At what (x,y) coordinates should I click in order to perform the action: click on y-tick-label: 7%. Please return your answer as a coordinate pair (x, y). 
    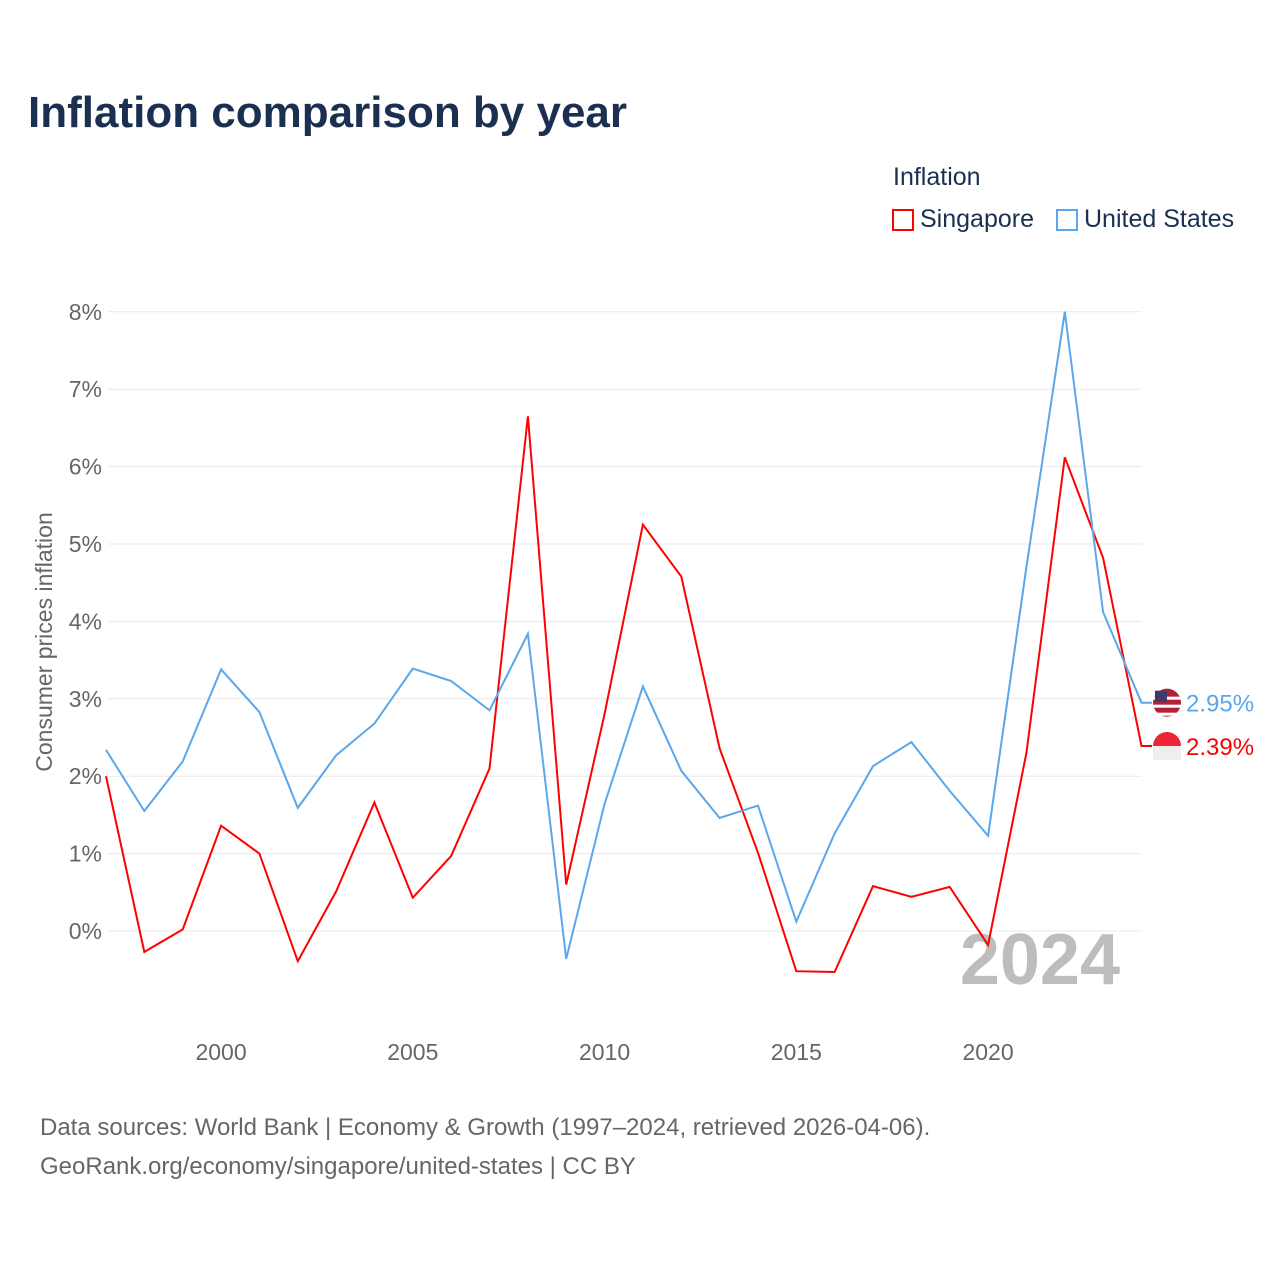
    Looking at the image, I should click on (85, 389).